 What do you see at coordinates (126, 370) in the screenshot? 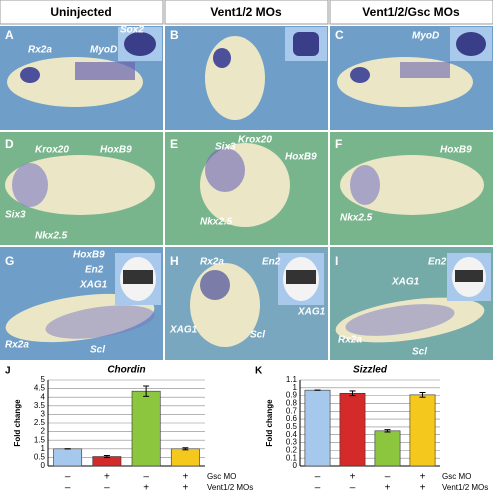
I see `chart-title: Chordin` at bounding box center [126, 370].